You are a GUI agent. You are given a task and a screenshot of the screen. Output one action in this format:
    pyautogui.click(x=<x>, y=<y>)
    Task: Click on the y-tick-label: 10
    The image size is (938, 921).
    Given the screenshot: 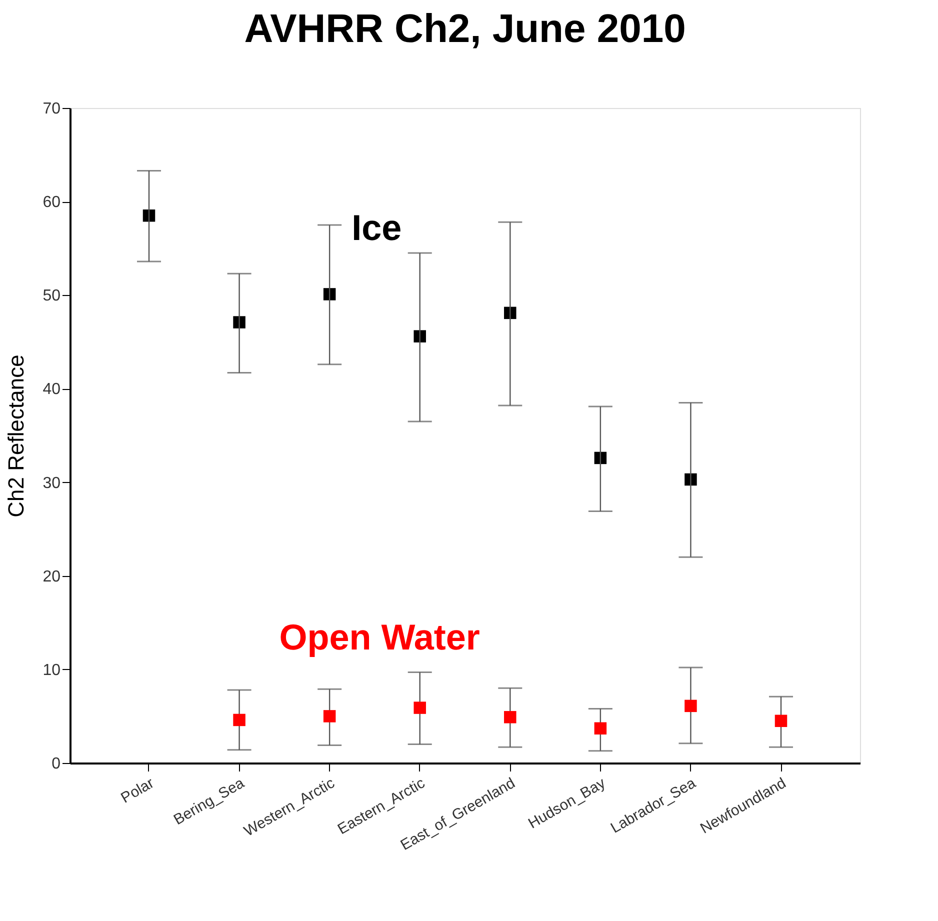 What is the action you would take?
    pyautogui.click(x=51, y=670)
    